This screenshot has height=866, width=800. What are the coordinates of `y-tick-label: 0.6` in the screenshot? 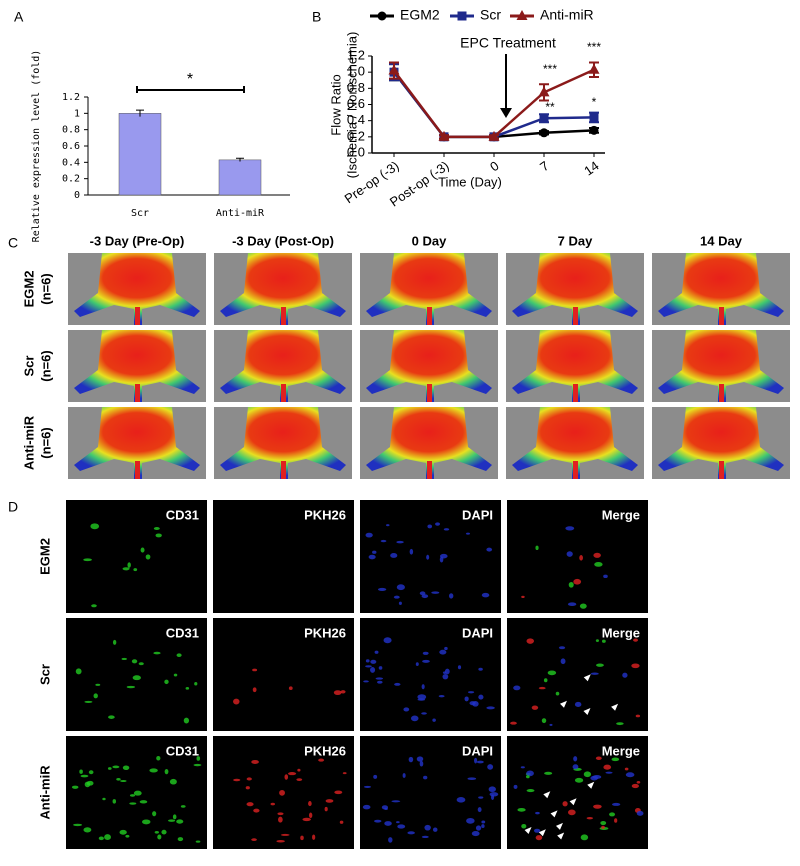 It's located at (71, 146).